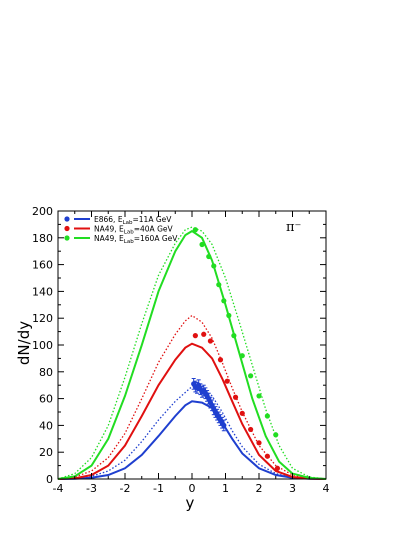 The width and height of the screenshot is (415, 537). What do you see at coordinates (24, 343) in the screenshot?
I see `y-axis-title: dN/dy` at bounding box center [24, 343].